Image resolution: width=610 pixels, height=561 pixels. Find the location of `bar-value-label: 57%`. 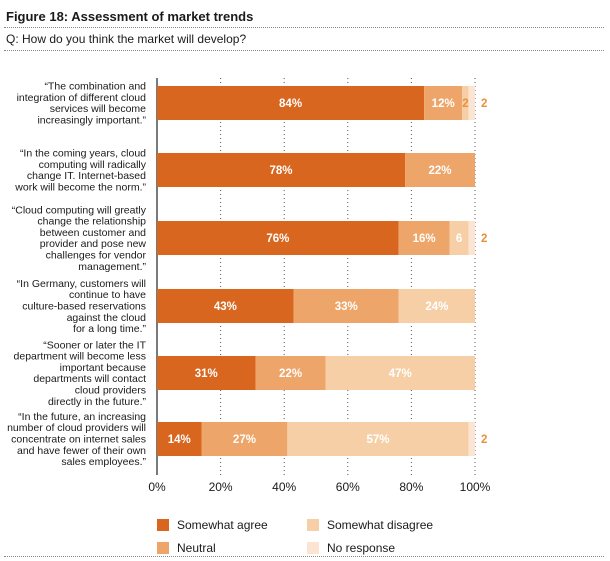

bar-value-label: 57% is located at coordinates (377, 440).